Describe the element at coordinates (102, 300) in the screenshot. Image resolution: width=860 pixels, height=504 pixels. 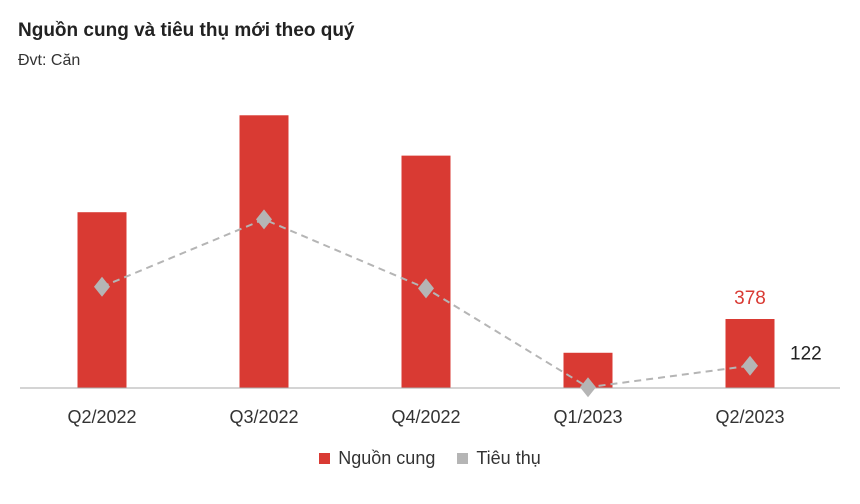
I see `bar-Q2/2022` at that location.